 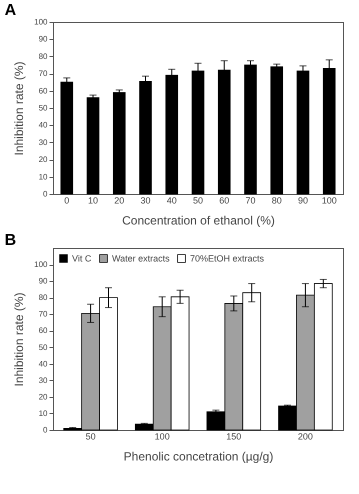 I want to click on x-tick-label: 80, so click(x=277, y=201).